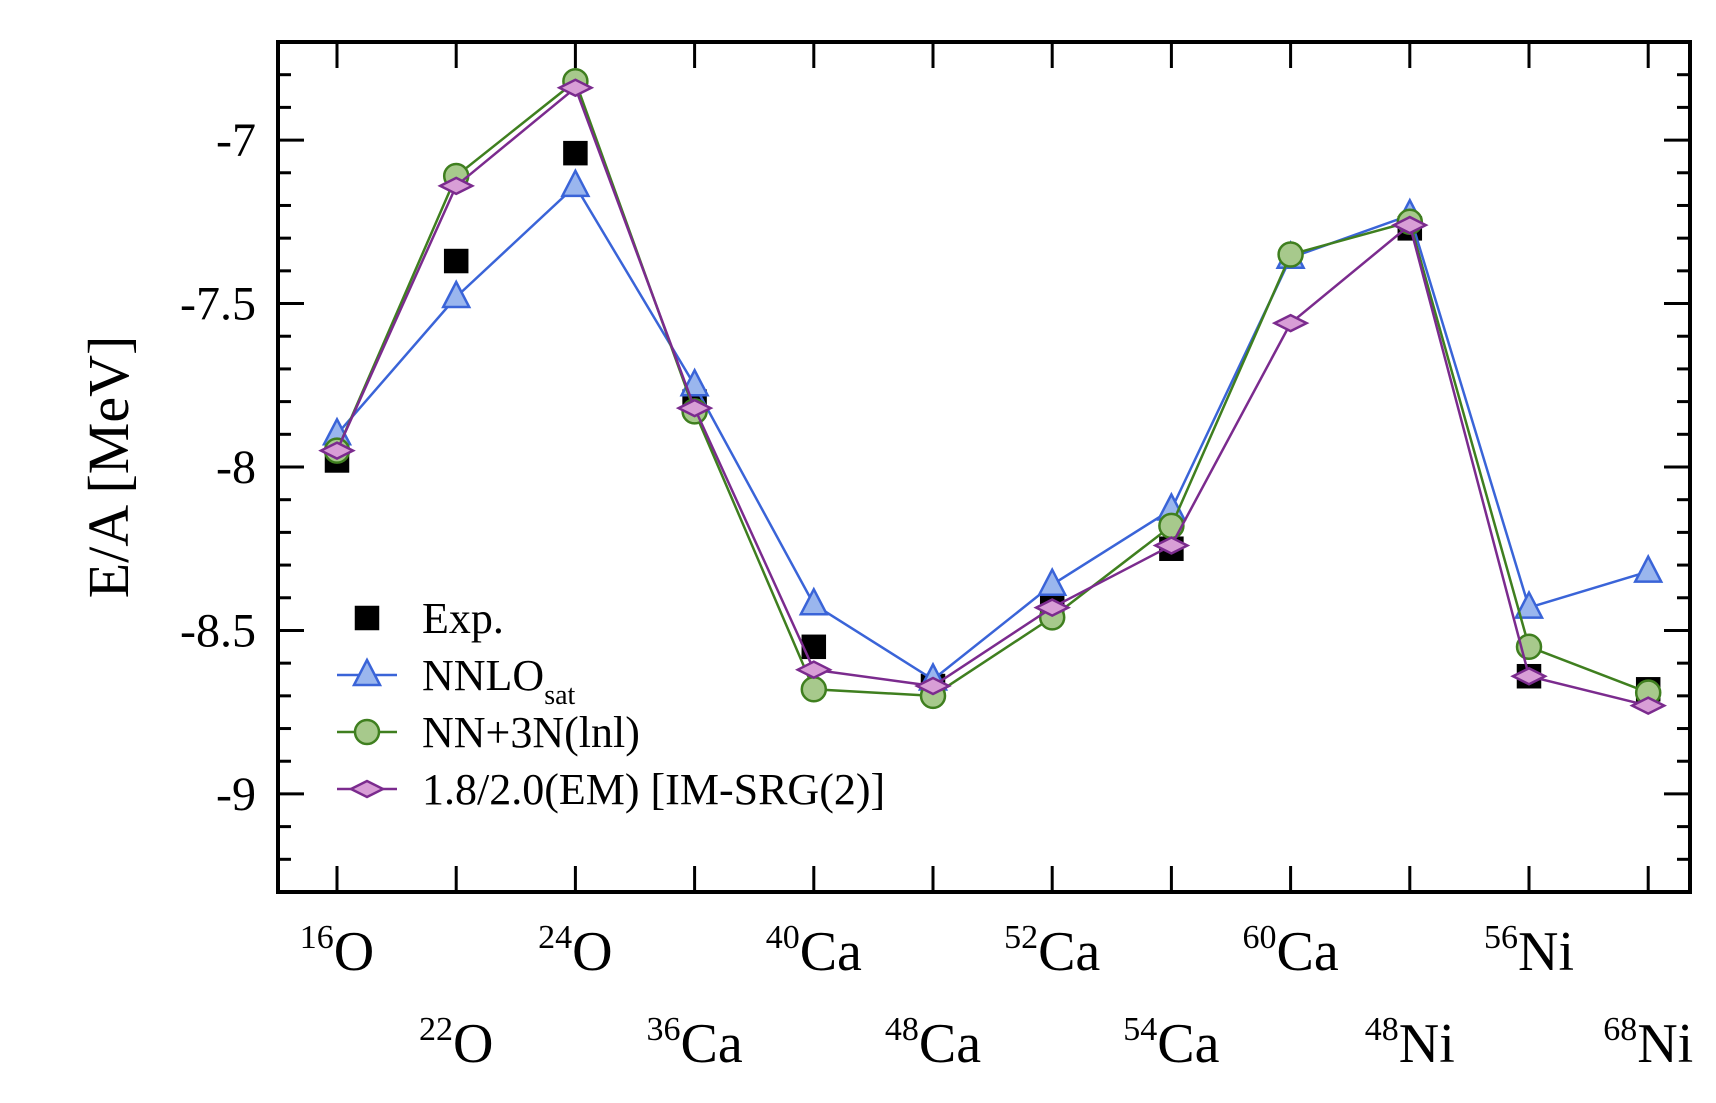  Describe the element at coordinates (456, 1043) in the screenshot. I see `x-tick-label: 22O` at that location.